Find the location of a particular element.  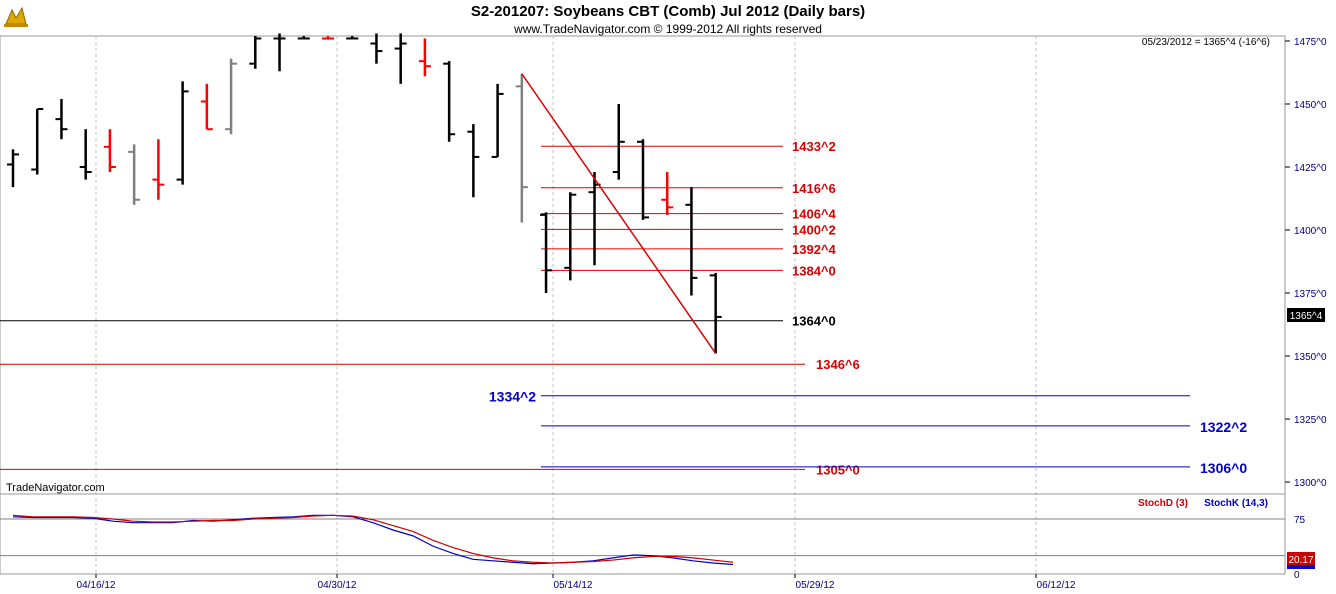

fib-level-label: 1400^2 is located at coordinates (814, 229).